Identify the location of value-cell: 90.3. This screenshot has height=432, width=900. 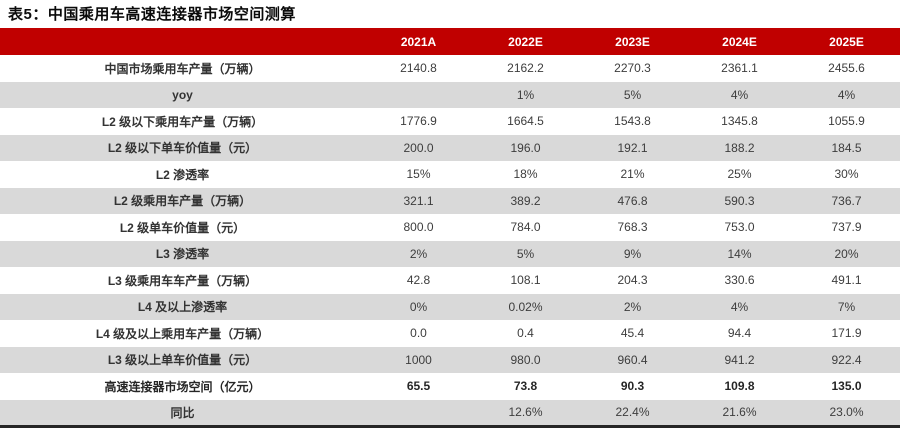
(632, 386).